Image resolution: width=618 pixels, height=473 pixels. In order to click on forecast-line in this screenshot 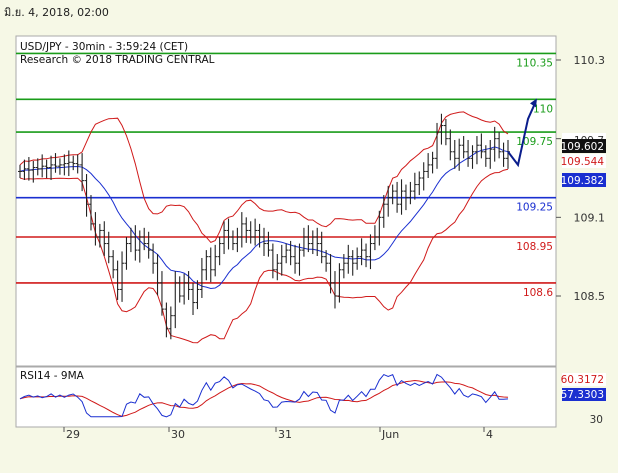, I will do `click(521, 135)`.